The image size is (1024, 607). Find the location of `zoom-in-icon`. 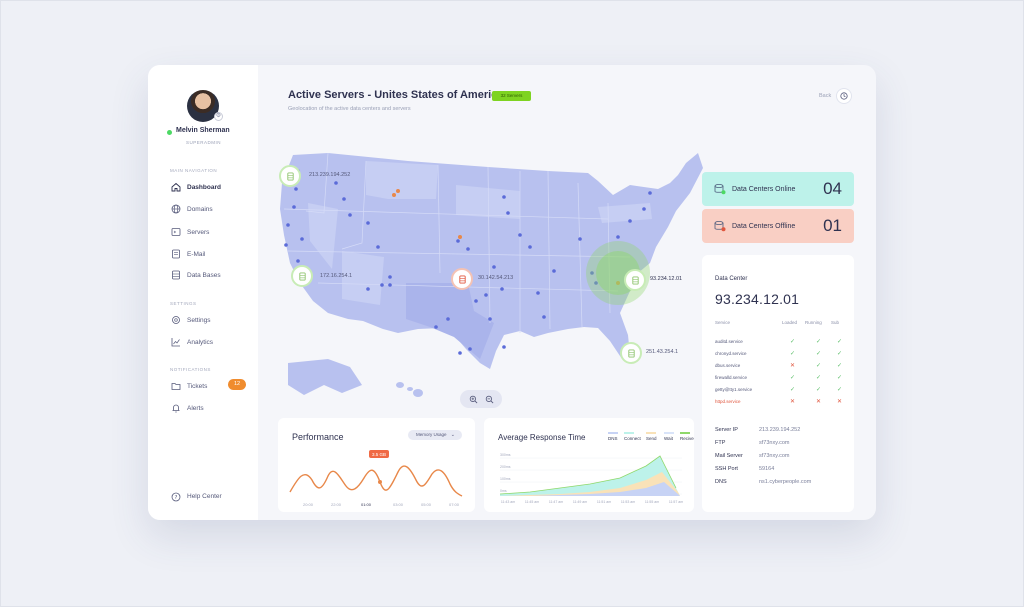

zoom-in-icon is located at coordinates (473, 399).